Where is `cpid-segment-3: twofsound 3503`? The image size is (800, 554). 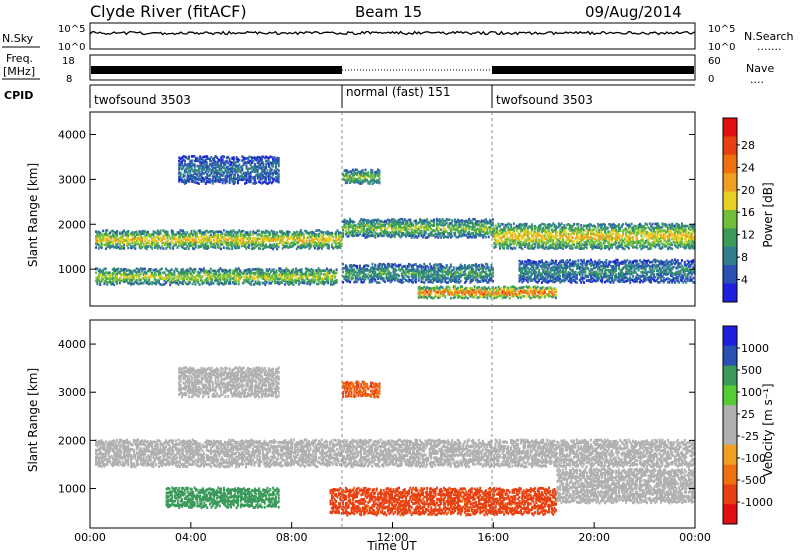 cpid-segment-3: twofsound 3503 is located at coordinates (544, 100).